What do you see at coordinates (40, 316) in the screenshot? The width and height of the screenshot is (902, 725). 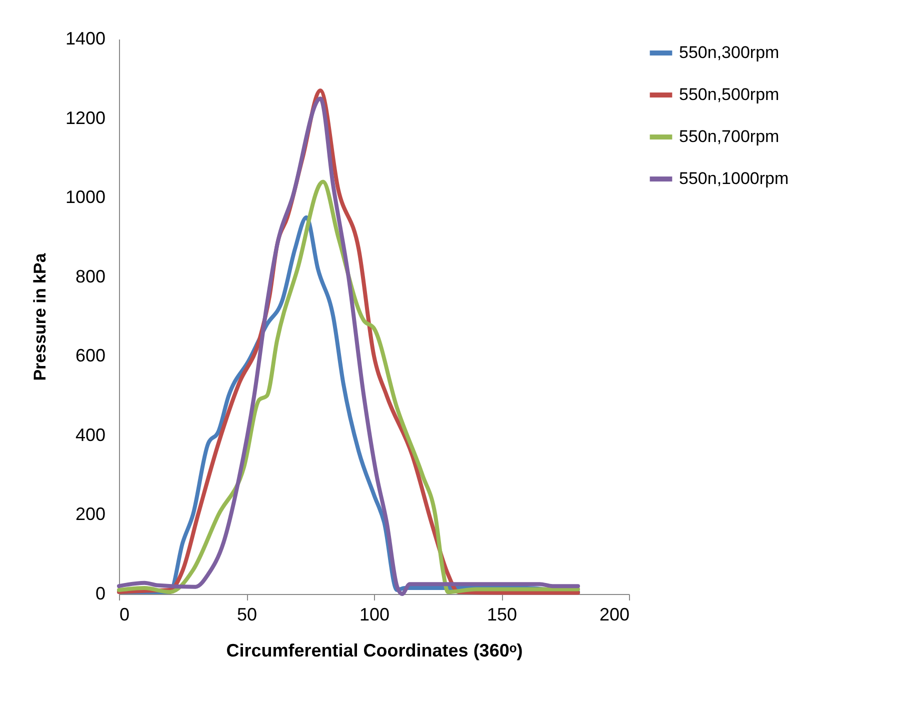 I see `y-axis-title: Pressure in kPa` at bounding box center [40, 316].